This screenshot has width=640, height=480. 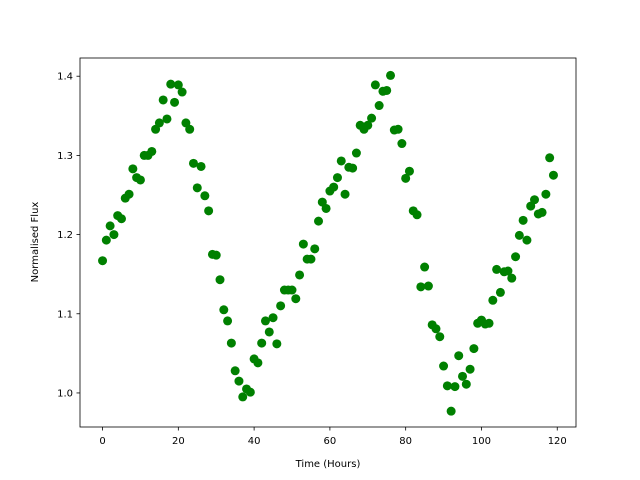 What do you see at coordinates (35, 242) in the screenshot?
I see `y-axis-label: Normalised Flux` at bounding box center [35, 242].